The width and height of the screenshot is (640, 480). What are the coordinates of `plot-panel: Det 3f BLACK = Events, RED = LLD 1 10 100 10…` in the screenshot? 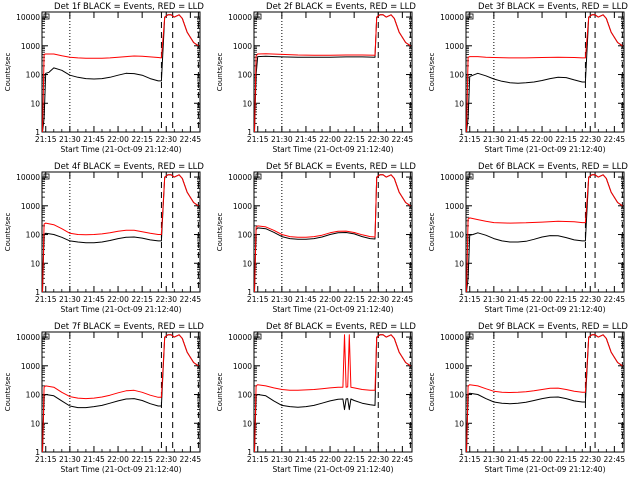 It's located at (528, 78).